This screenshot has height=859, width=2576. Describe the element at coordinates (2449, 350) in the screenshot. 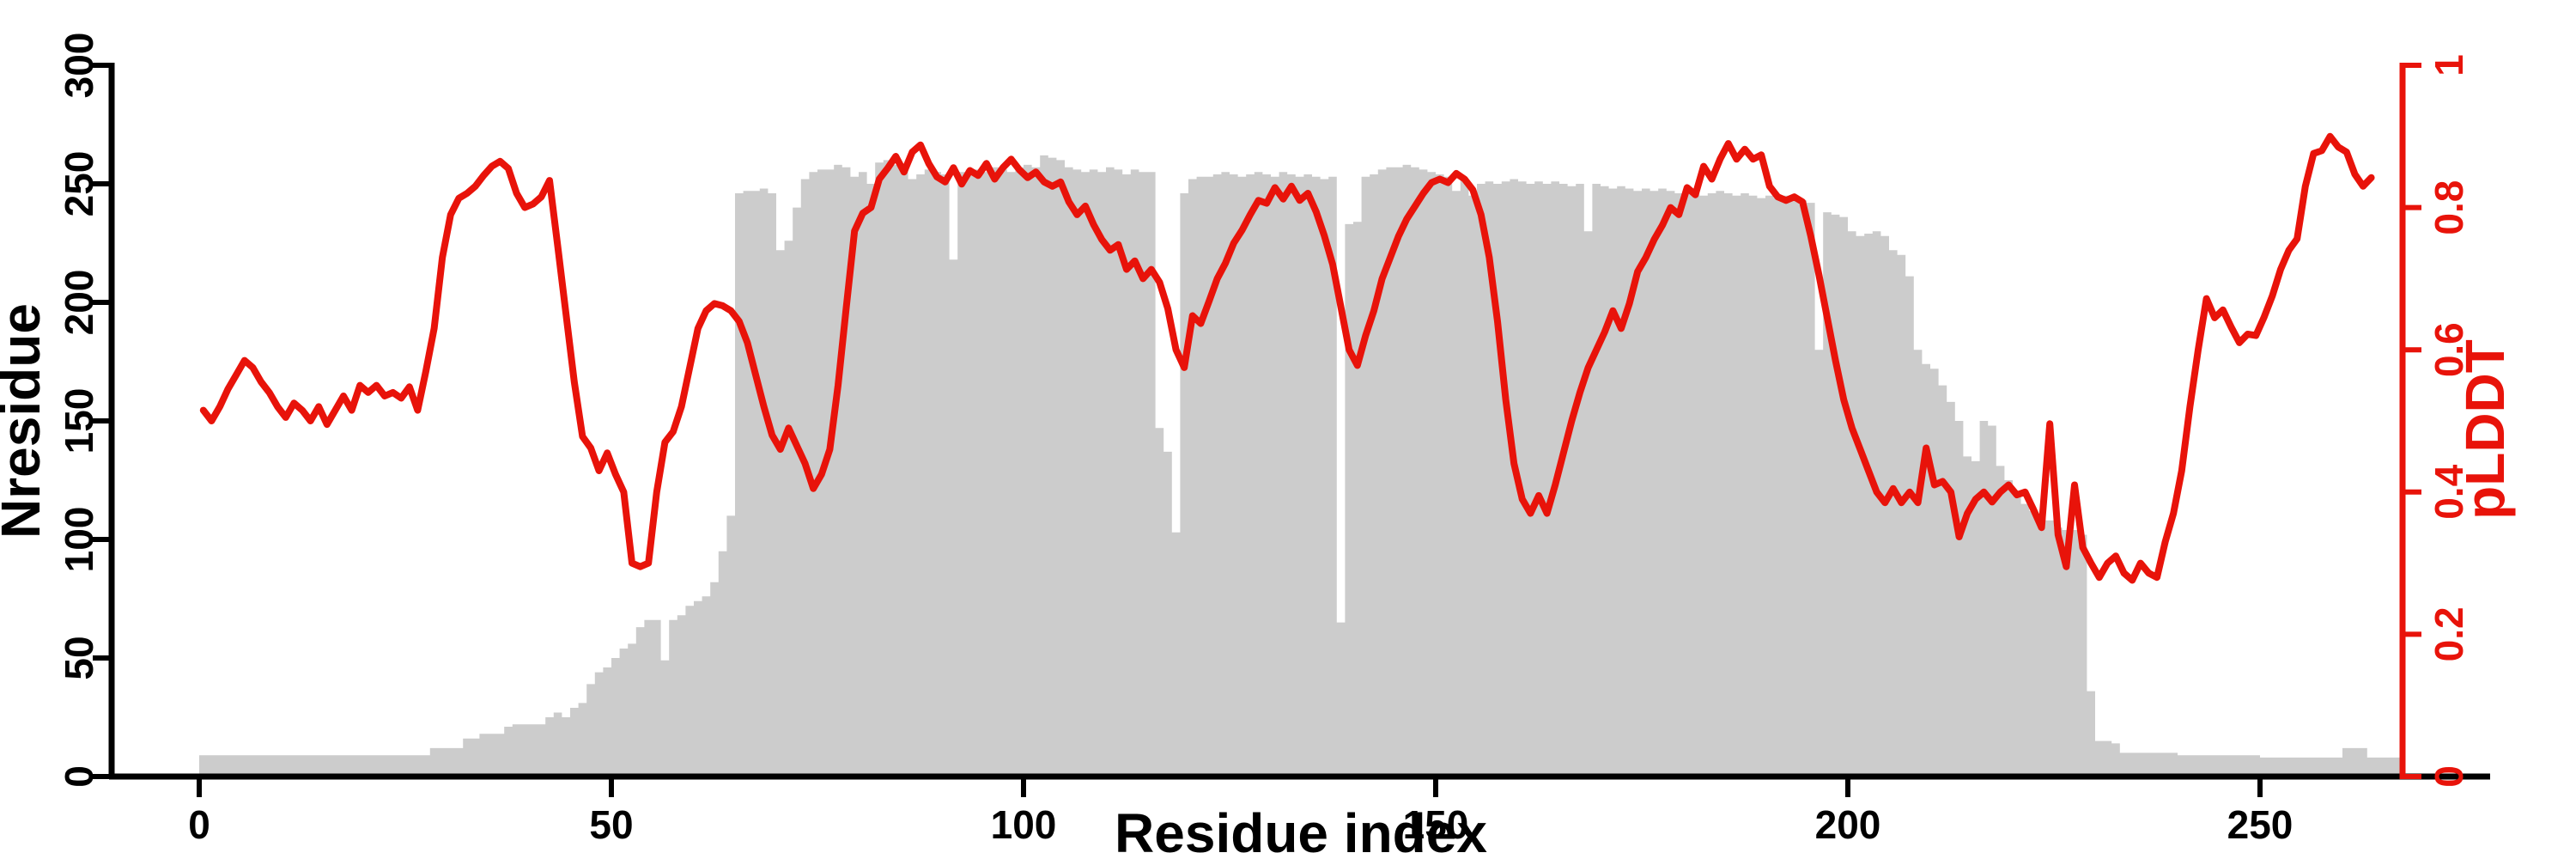

I see `y-right-tick-label: 0.6` at that location.